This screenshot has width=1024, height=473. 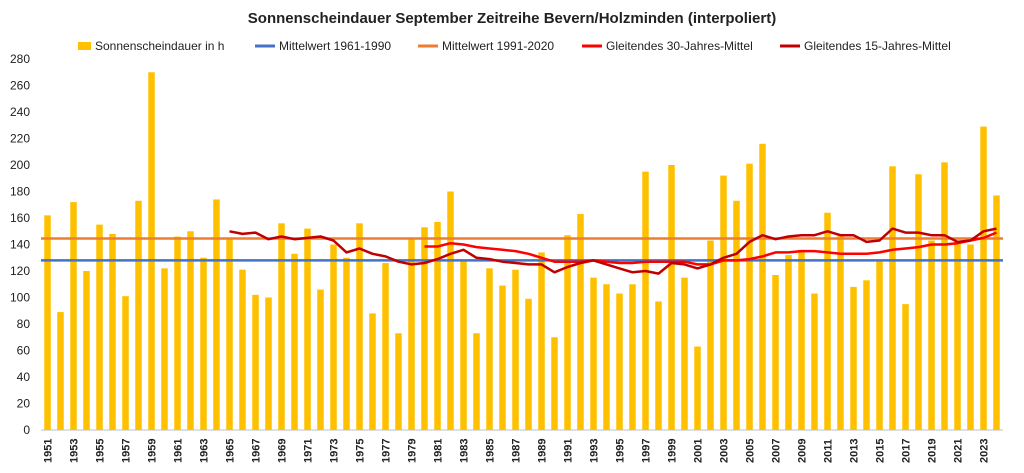 I want to click on bar-1952, so click(x=60, y=371).